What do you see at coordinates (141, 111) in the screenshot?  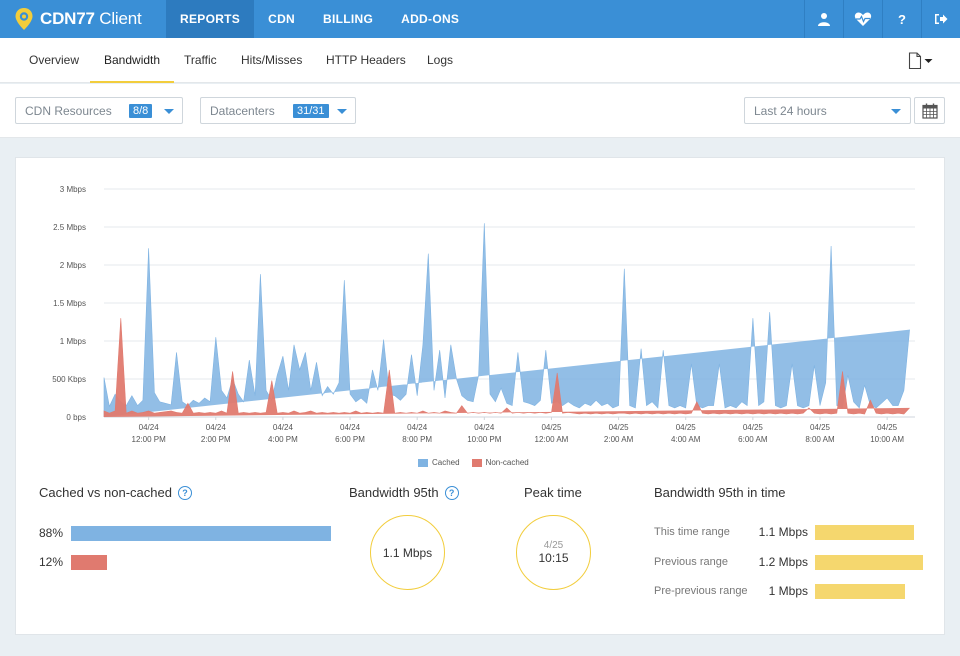 I see `cdn-resources-count: 8/8` at bounding box center [141, 111].